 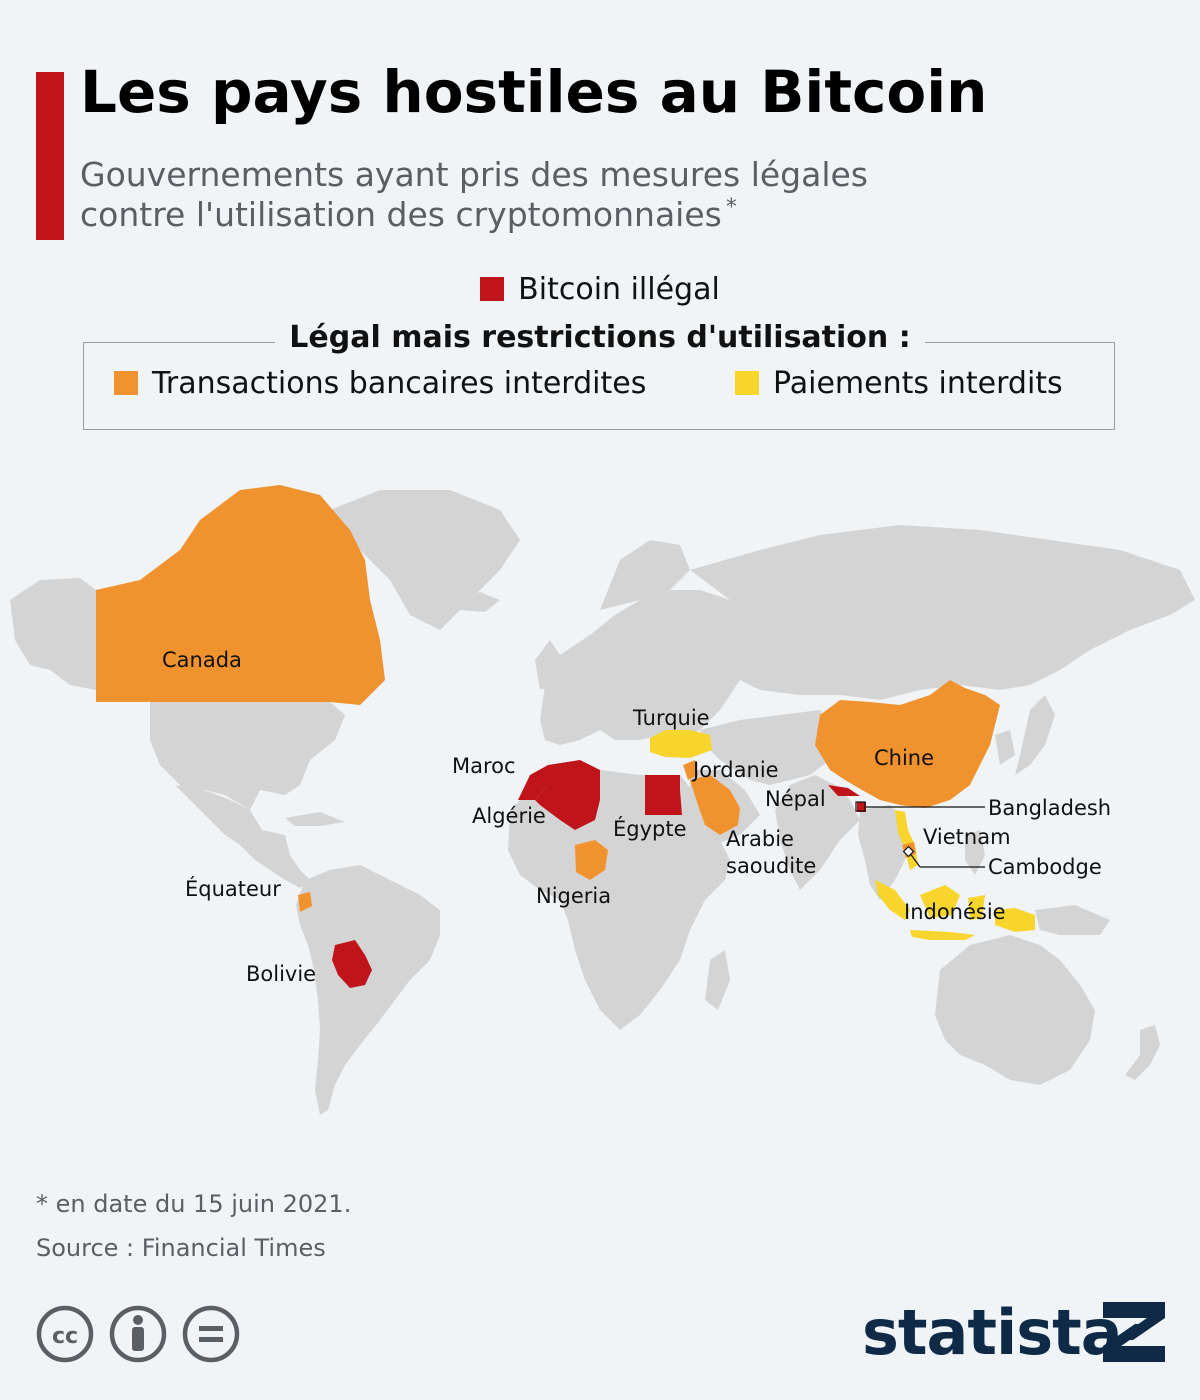 I want to click on land-japan, so click(x=1035, y=735).